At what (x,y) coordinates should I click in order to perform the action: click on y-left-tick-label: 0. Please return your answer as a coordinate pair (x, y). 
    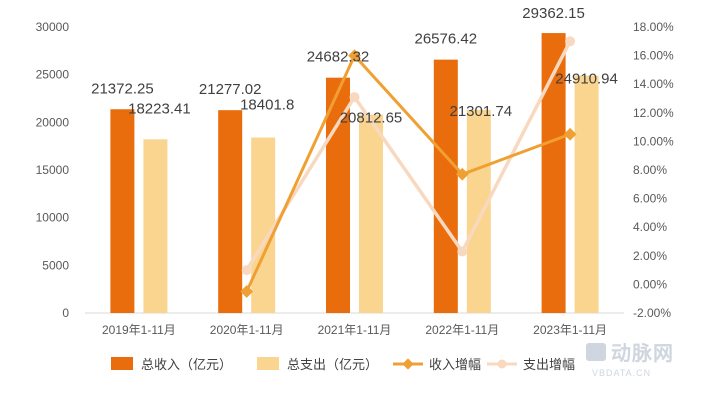
    Looking at the image, I should click on (65, 313).